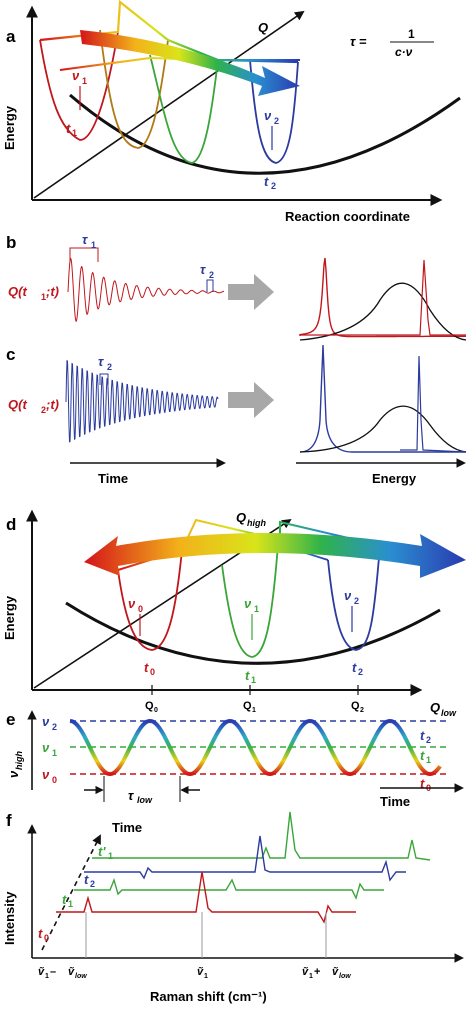  Describe the element at coordinates (102, 851) in the screenshot. I see `panel-f-t1p: t'` at that location.